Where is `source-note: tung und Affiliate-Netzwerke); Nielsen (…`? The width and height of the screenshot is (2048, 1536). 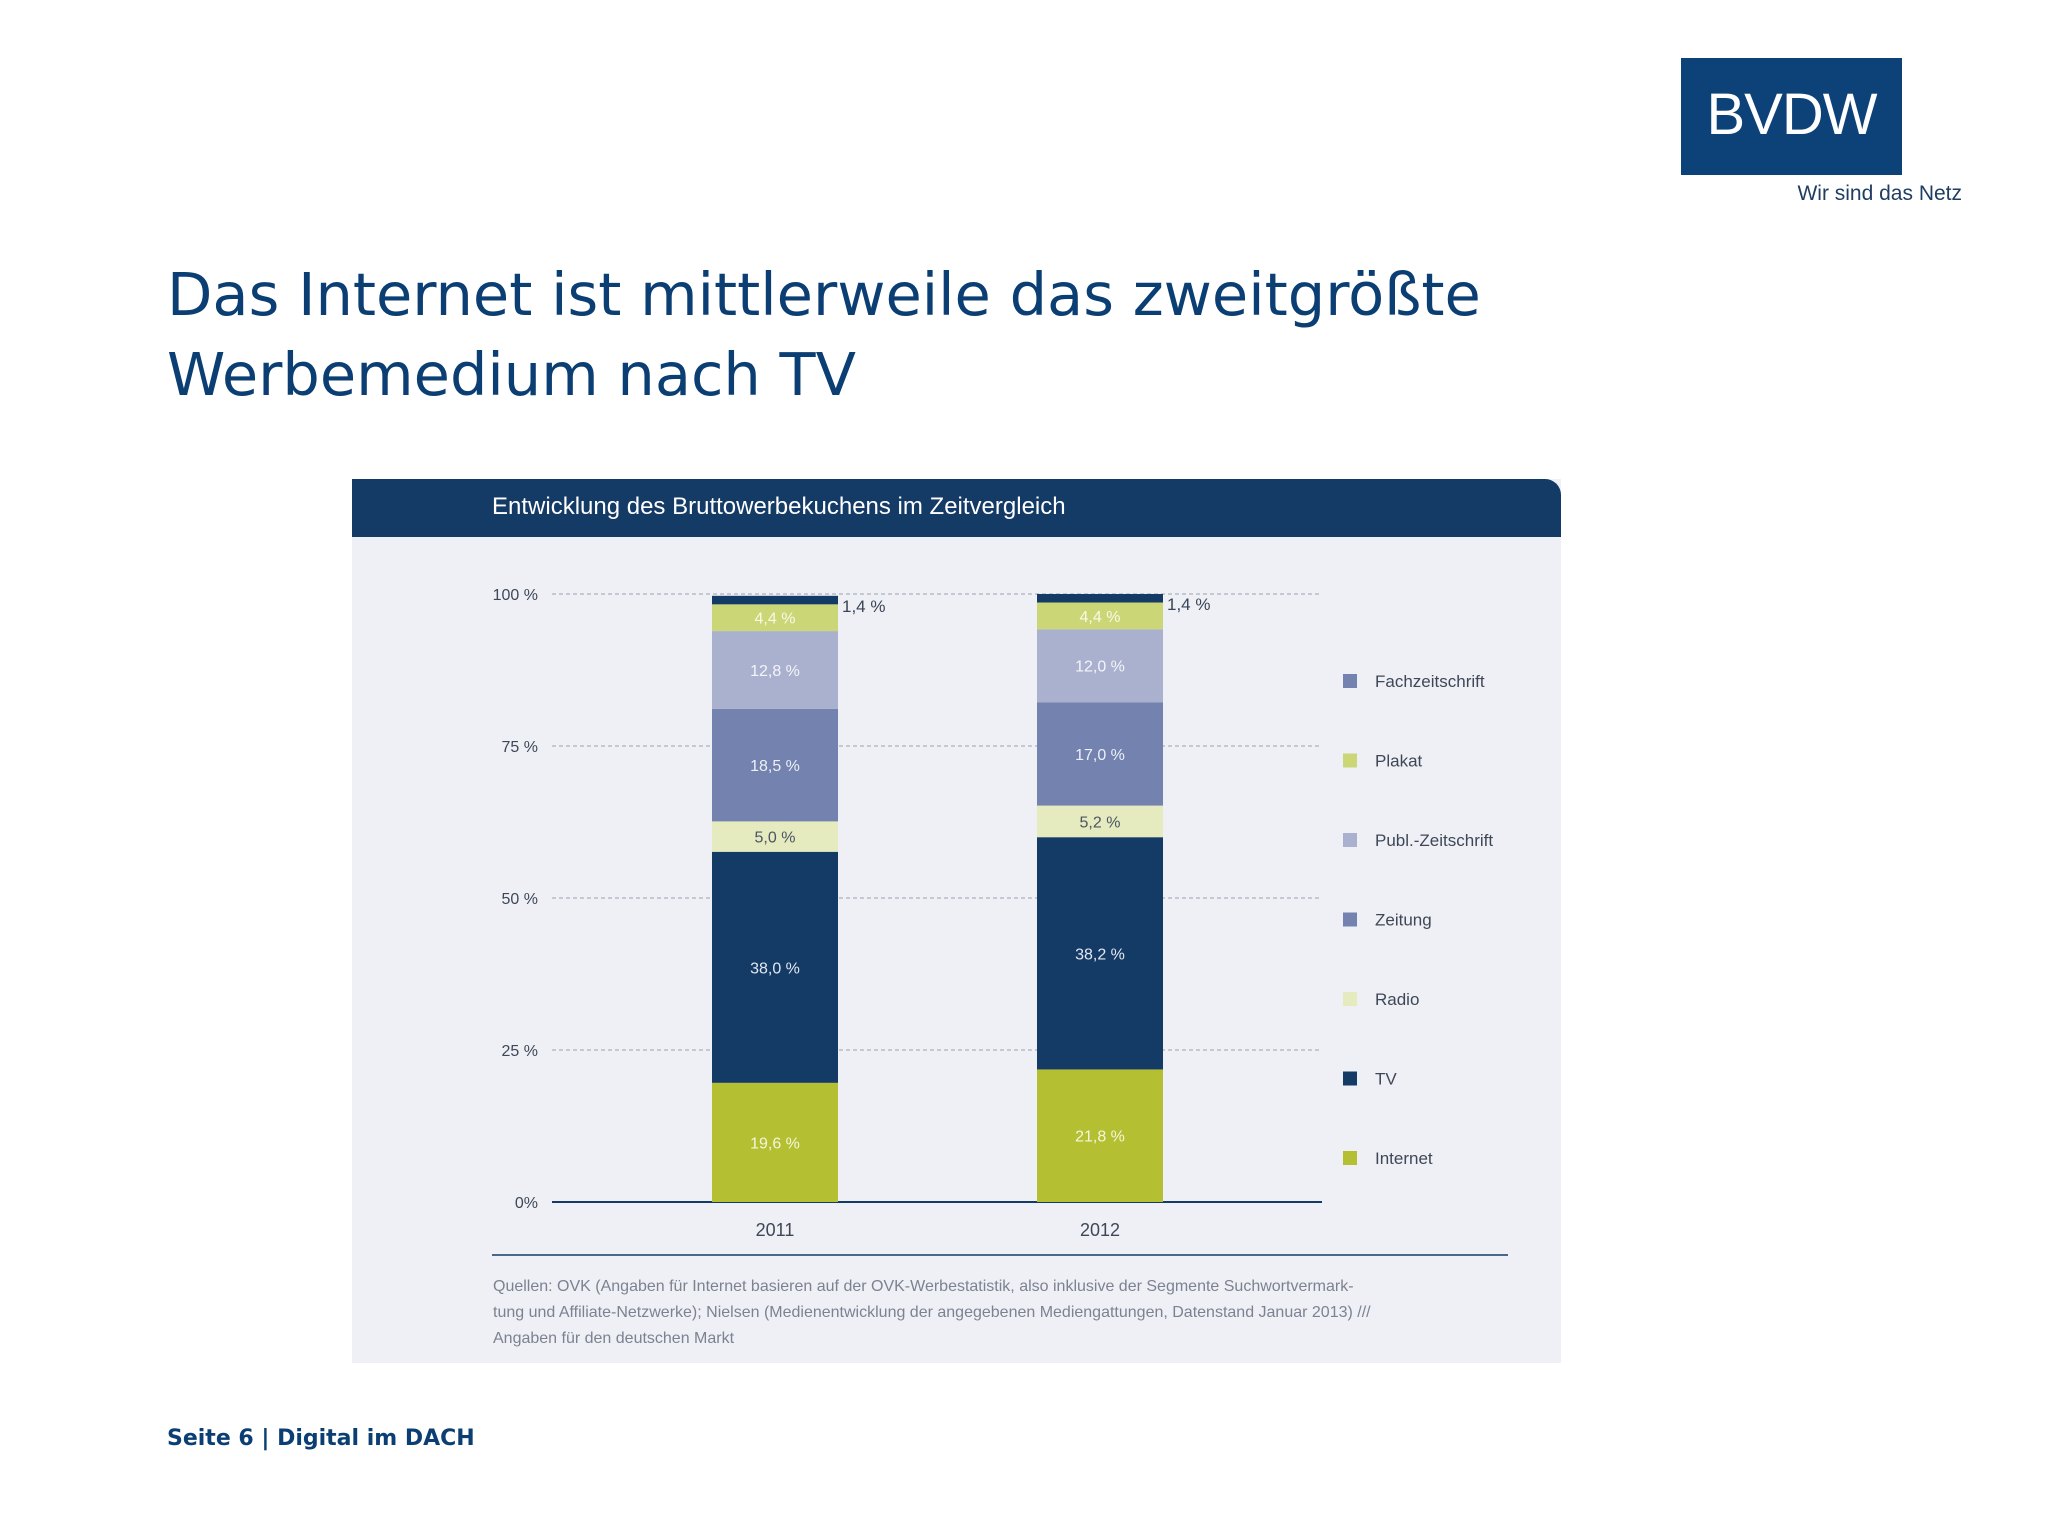
source-note: tung und Affiliate-Netzwerke); Nielsen (… is located at coordinates (932, 1312).